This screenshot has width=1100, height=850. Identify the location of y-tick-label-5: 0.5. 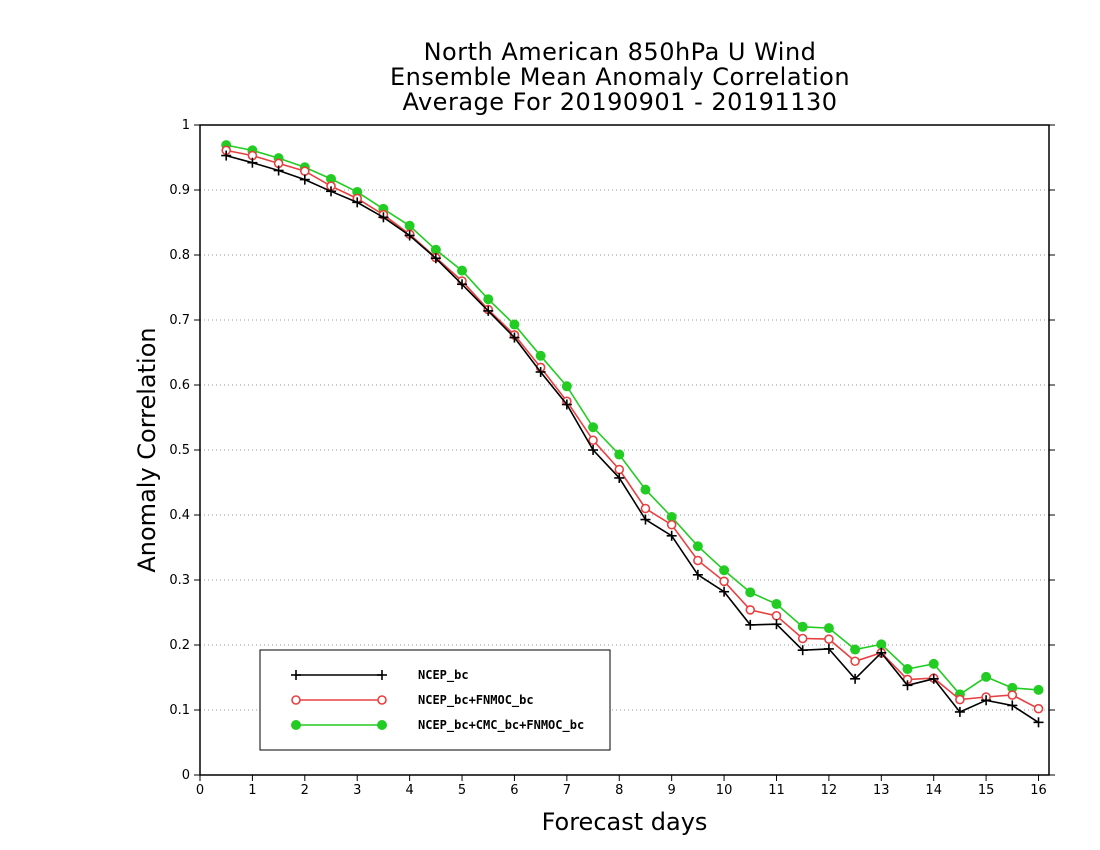
(179, 450).